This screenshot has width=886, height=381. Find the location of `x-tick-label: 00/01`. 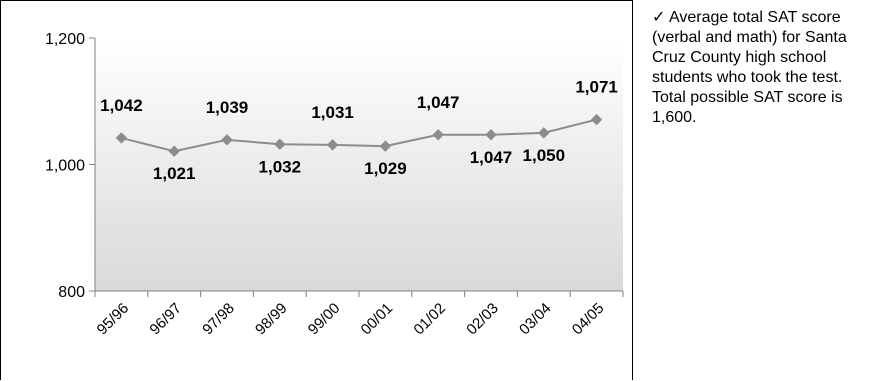

x-tick-label: 00/01 is located at coordinates (377, 319).